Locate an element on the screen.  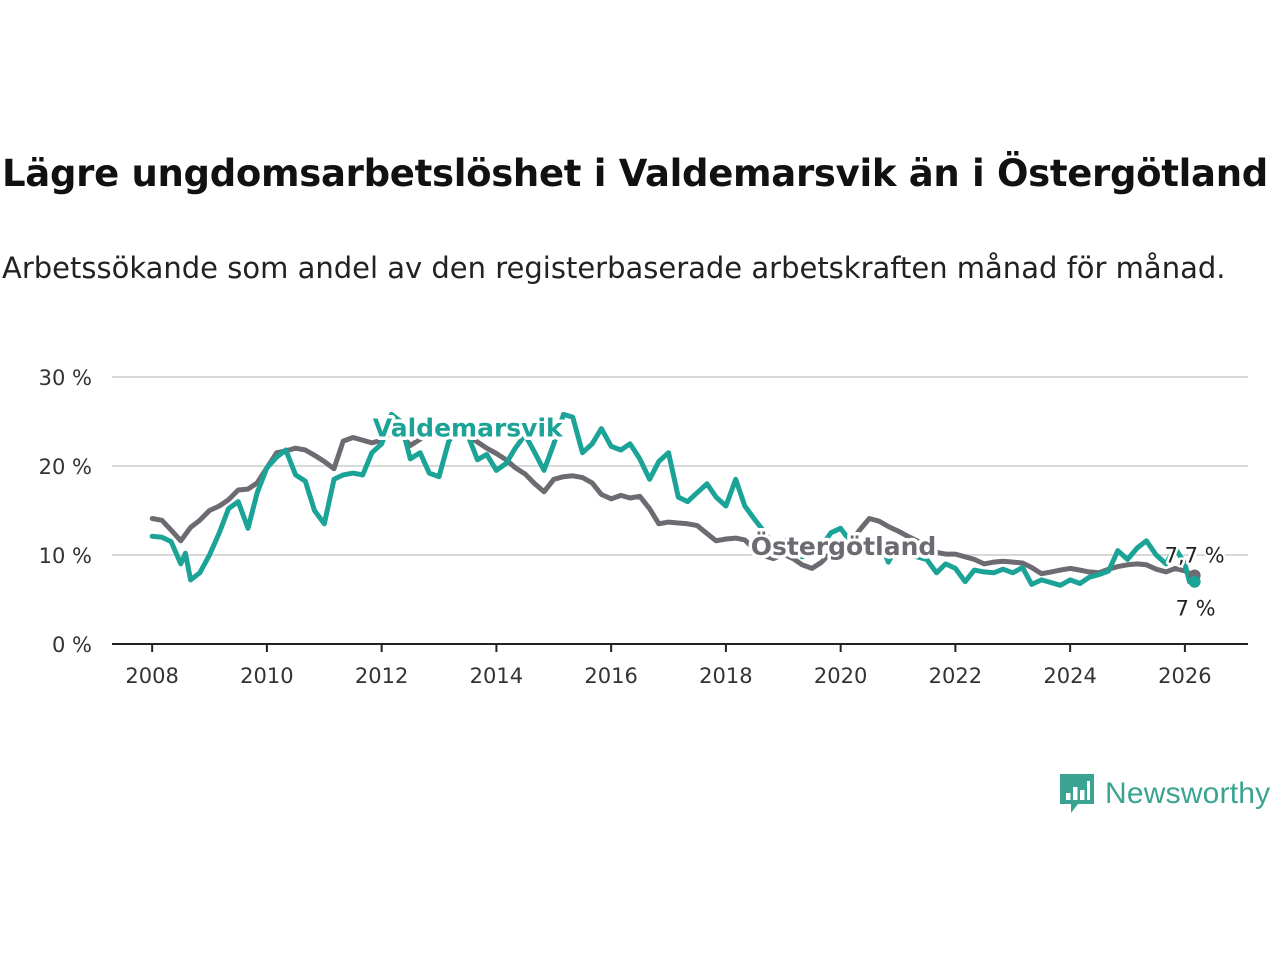
x-tick-label: 2014 is located at coordinates (496, 676).